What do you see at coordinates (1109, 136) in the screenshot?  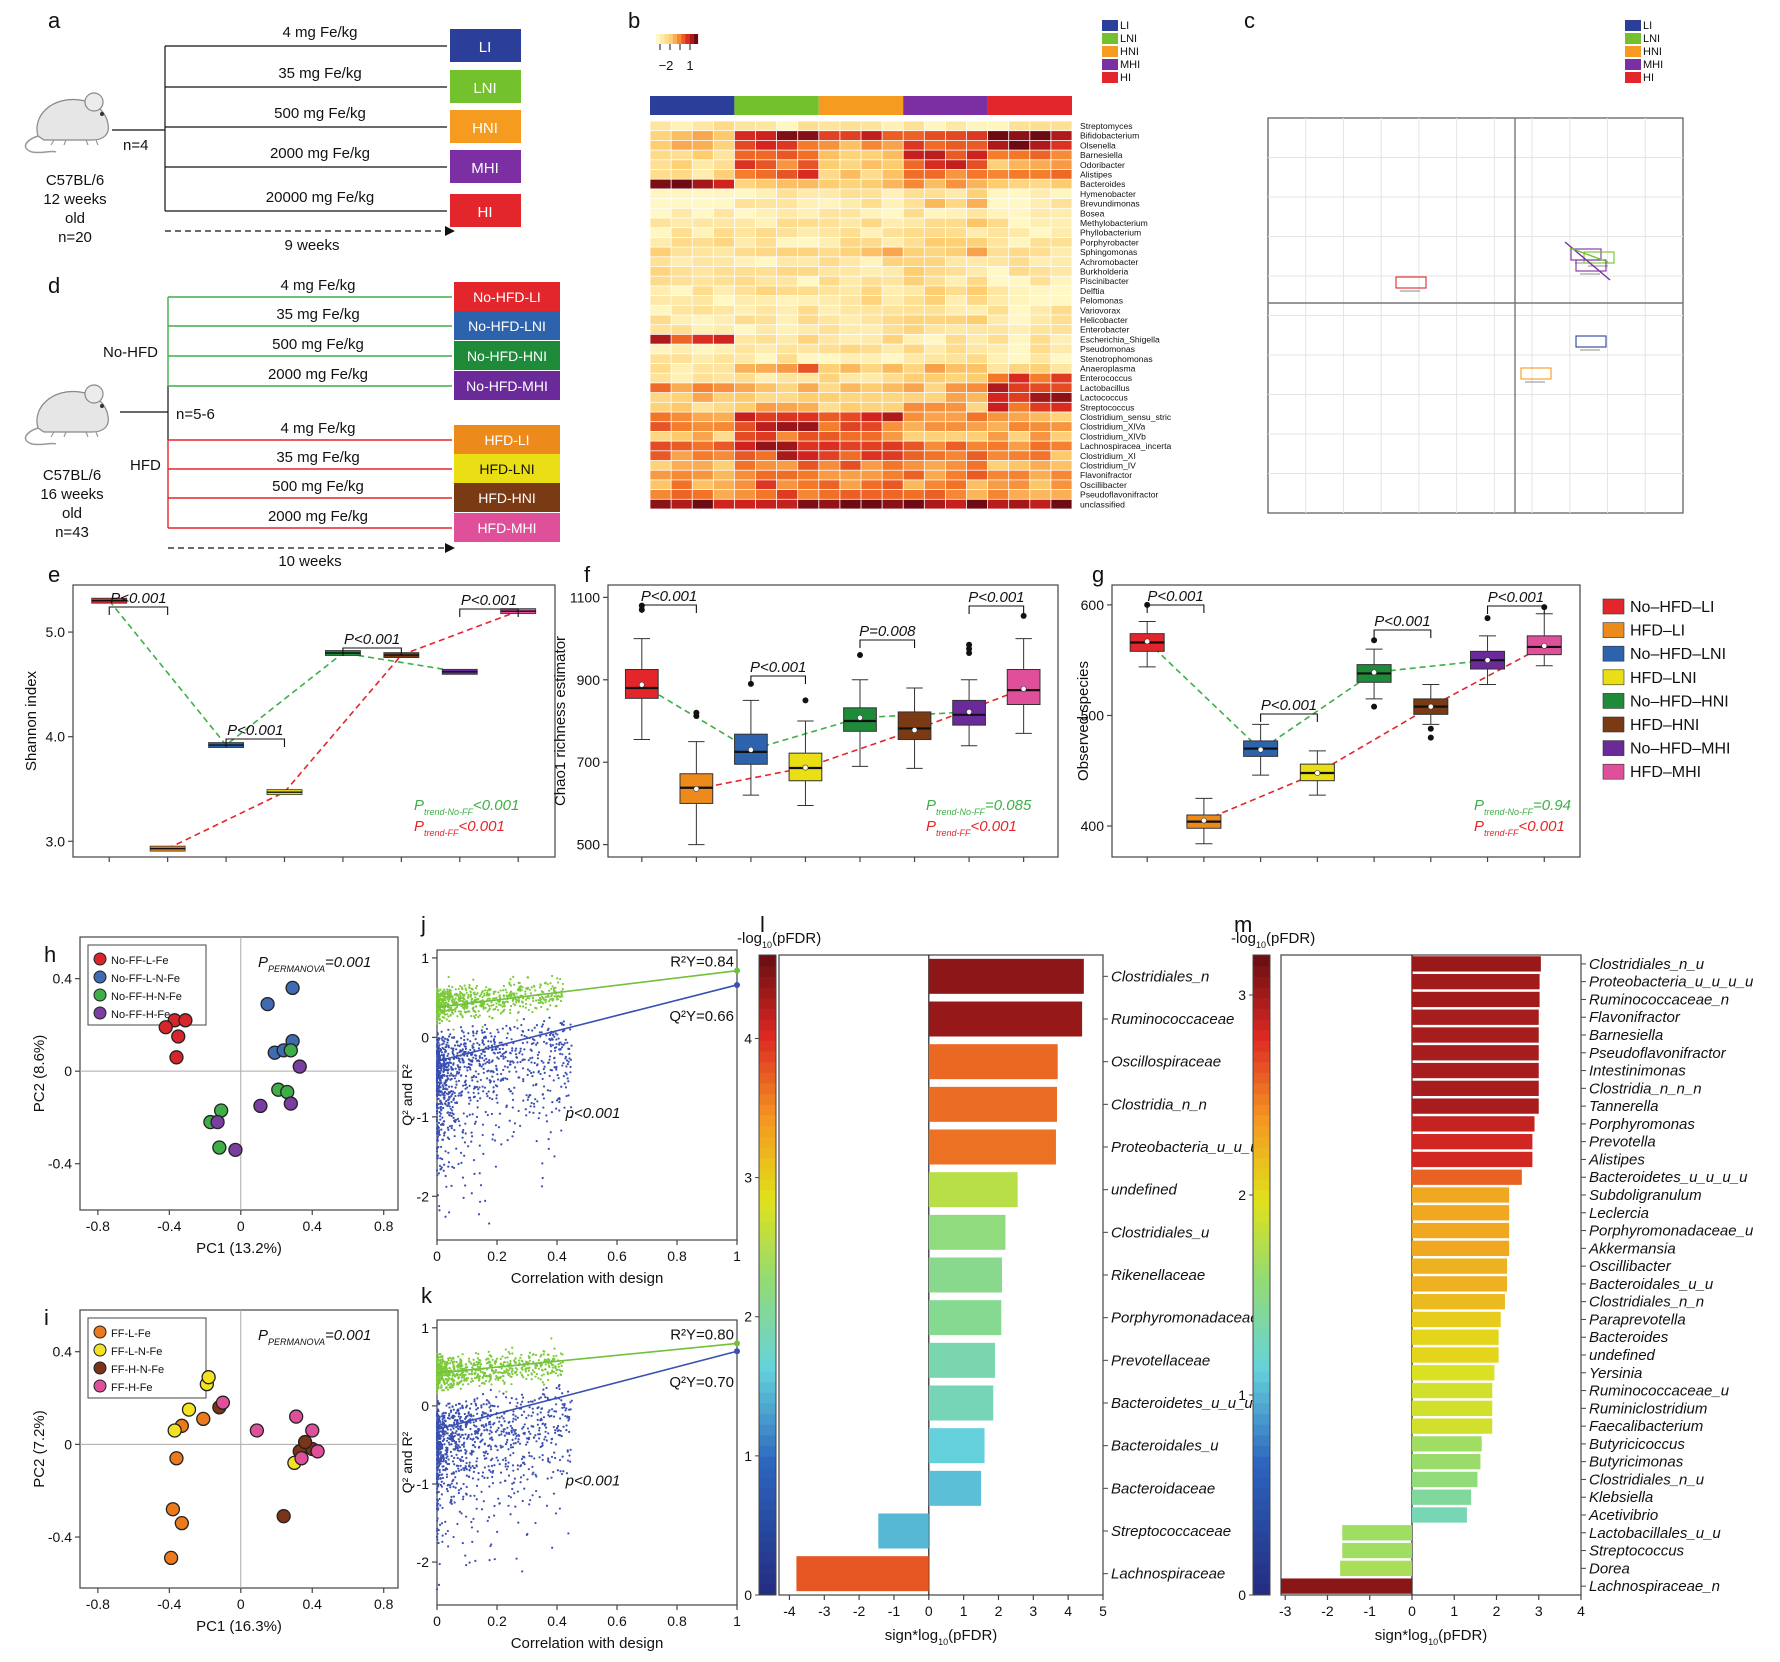 I see `taxon-label: Bifidobacterium` at bounding box center [1109, 136].